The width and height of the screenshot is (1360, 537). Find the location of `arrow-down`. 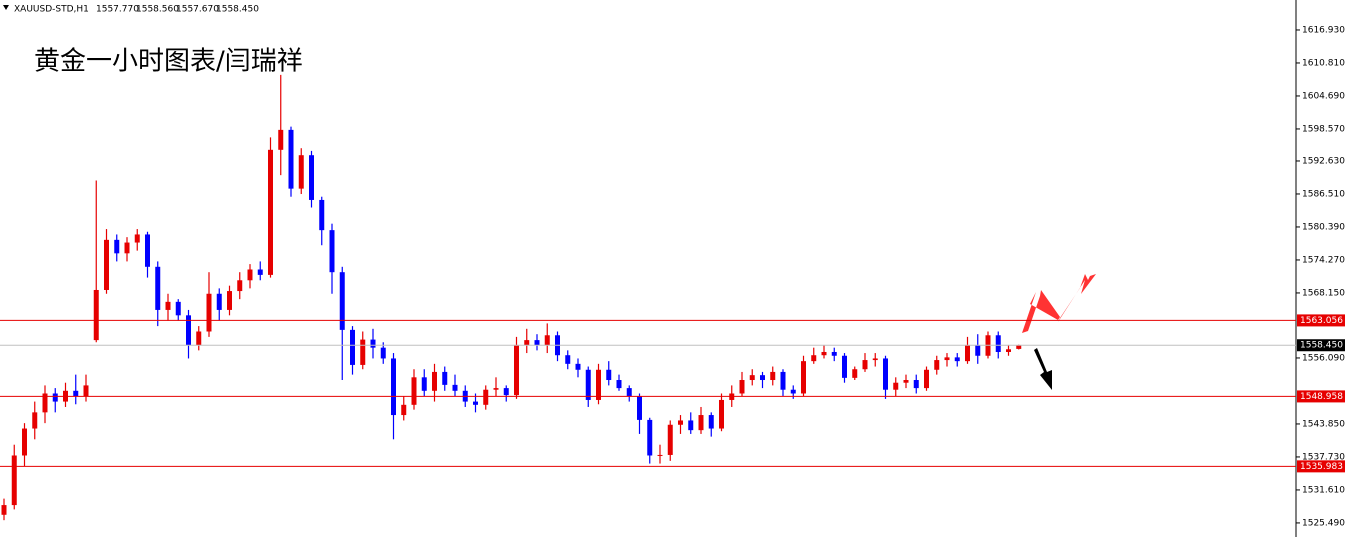

arrow-down is located at coordinates (1043, 369).